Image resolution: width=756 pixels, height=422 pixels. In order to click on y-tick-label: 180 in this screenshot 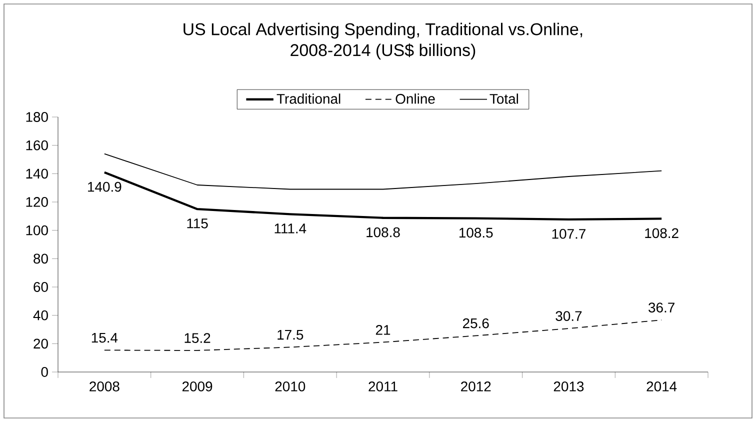, I will do `click(37, 117)`.